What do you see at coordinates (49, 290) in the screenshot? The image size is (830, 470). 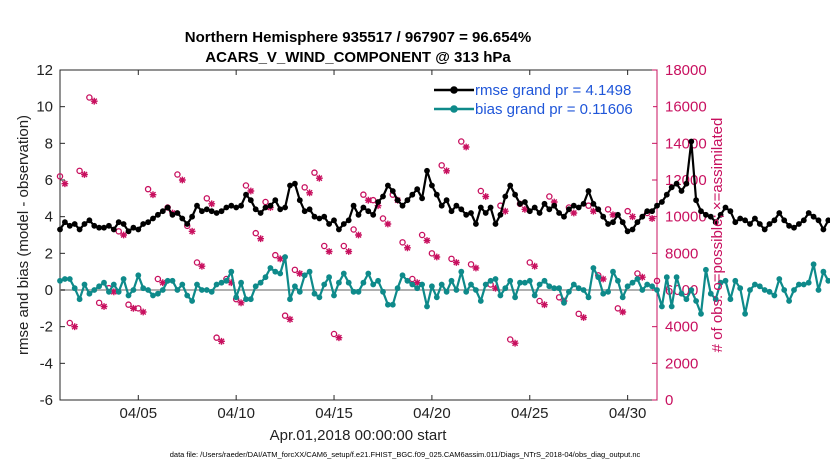 I see `y-tick-label: 0` at bounding box center [49, 290].